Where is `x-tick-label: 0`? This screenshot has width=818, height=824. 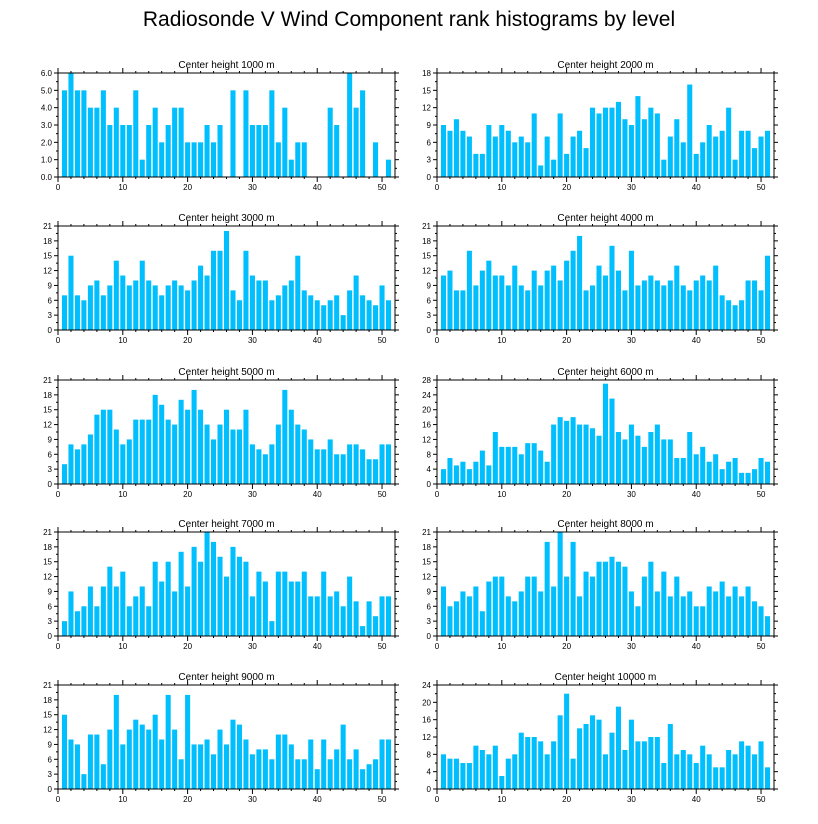 x-tick-label: 0 is located at coordinates (58, 494).